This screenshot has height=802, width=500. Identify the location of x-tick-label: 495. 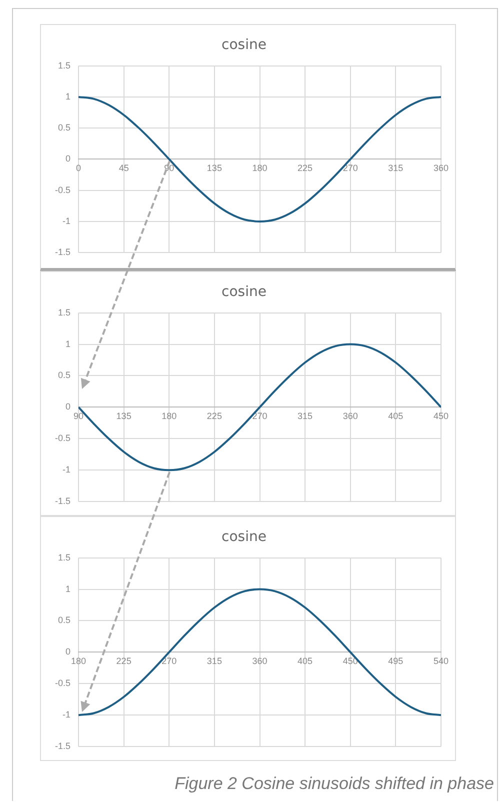
(396, 661).